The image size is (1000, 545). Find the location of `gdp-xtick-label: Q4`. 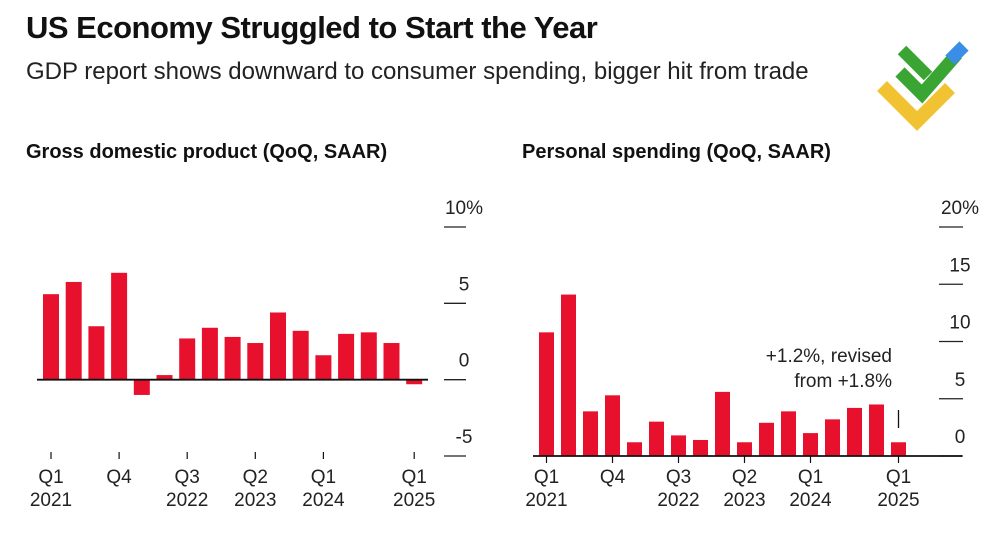

gdp-xtick-label: Q4 is located at coordinates (119, 477).